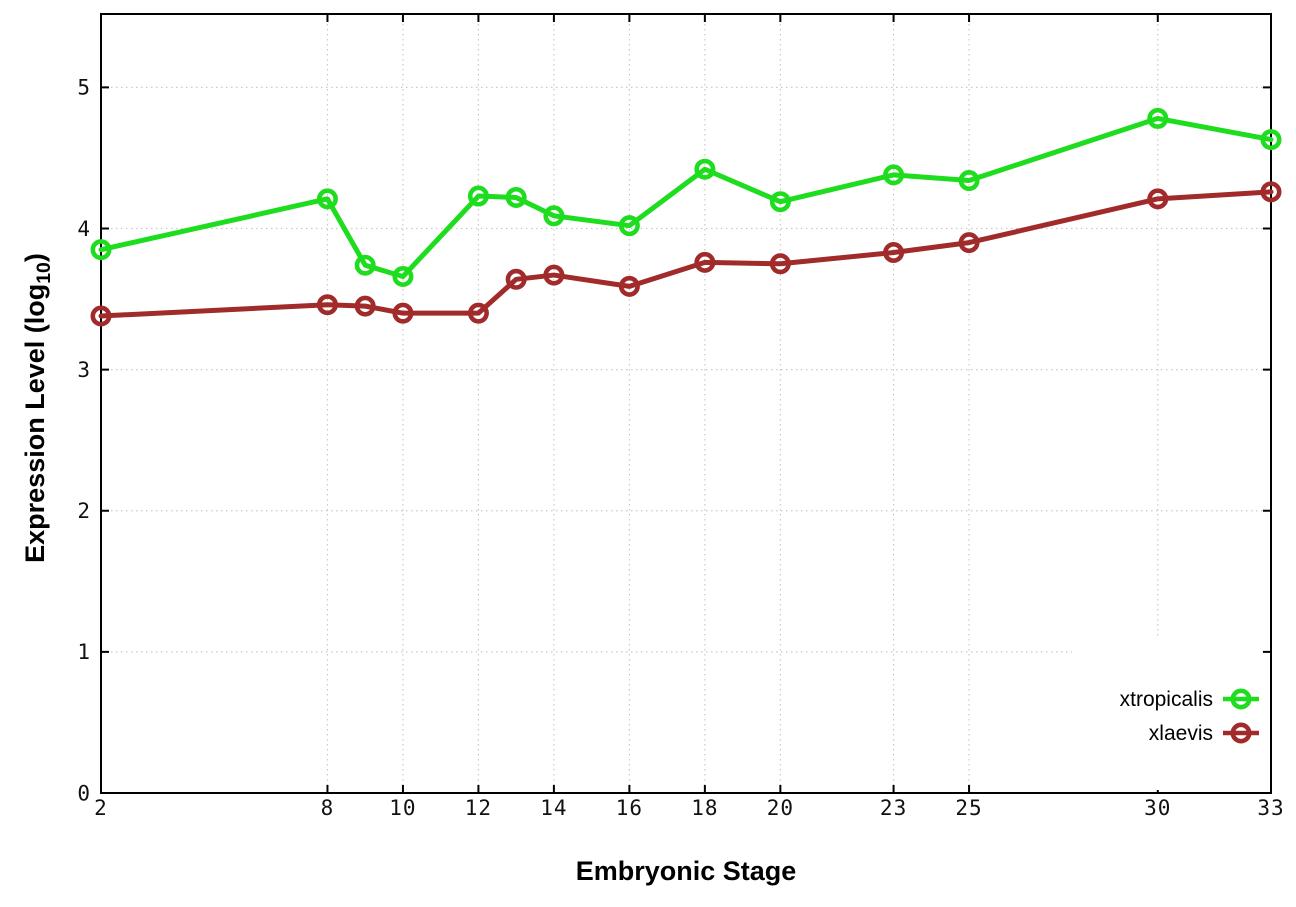 The image size is (1296, 907). I want to click on x-tick-label: 33, so click(1270, 808).